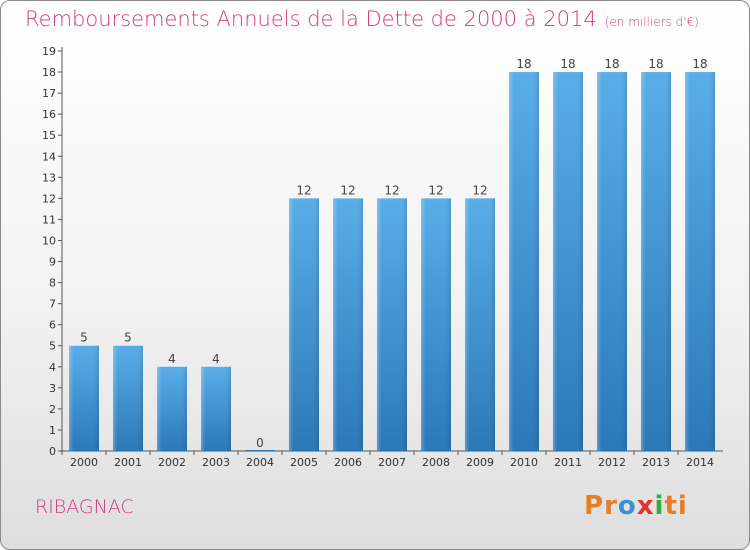 This screenshot has height=550, width=750. What do you see at coordinates (49, 240) in the screenshot?
I see `y-tick-label: 10` at bounding box center [49, 240].